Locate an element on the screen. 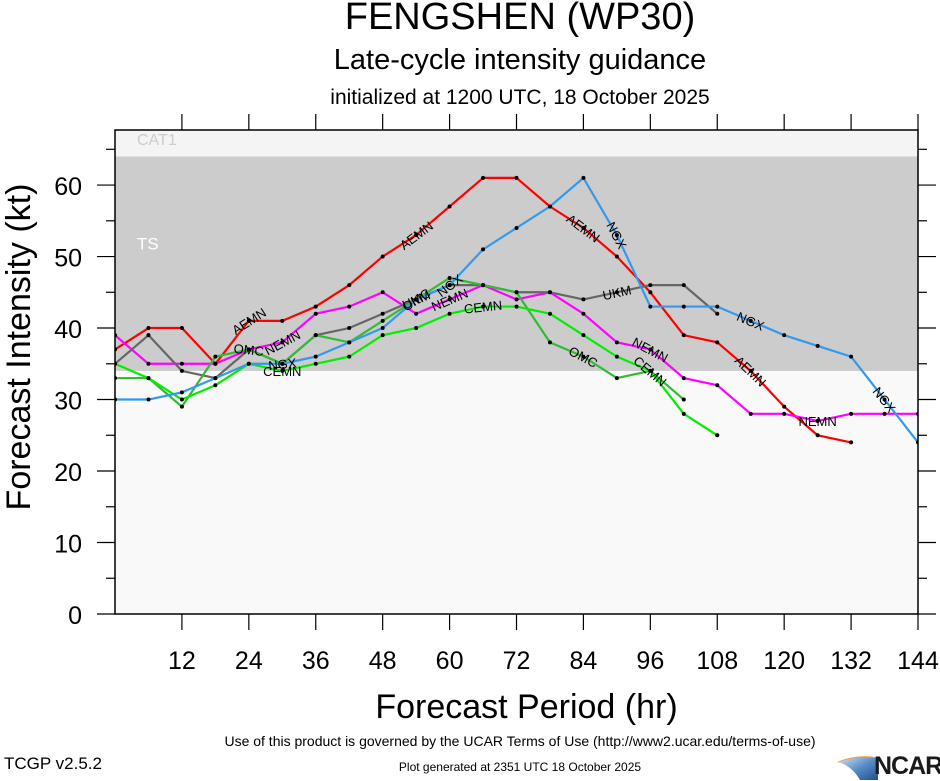 The height and width of the screenshot is (781, 940). x-tick-label: 24 is located at coordinates (249, 661).